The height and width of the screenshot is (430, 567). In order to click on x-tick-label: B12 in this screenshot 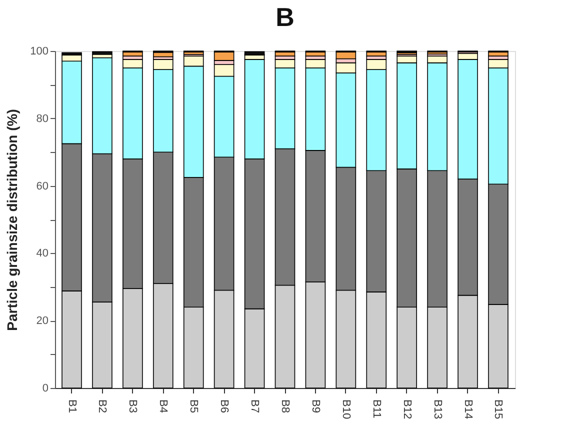, I will do `click(406, 410)`.